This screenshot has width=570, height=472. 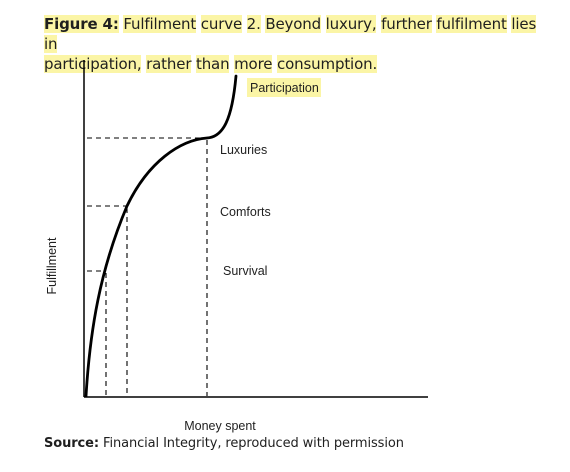 What do you see at coordinates (406, 24) in the screenshot?
I see `caption-word: further` at bounding box center [406, 24].